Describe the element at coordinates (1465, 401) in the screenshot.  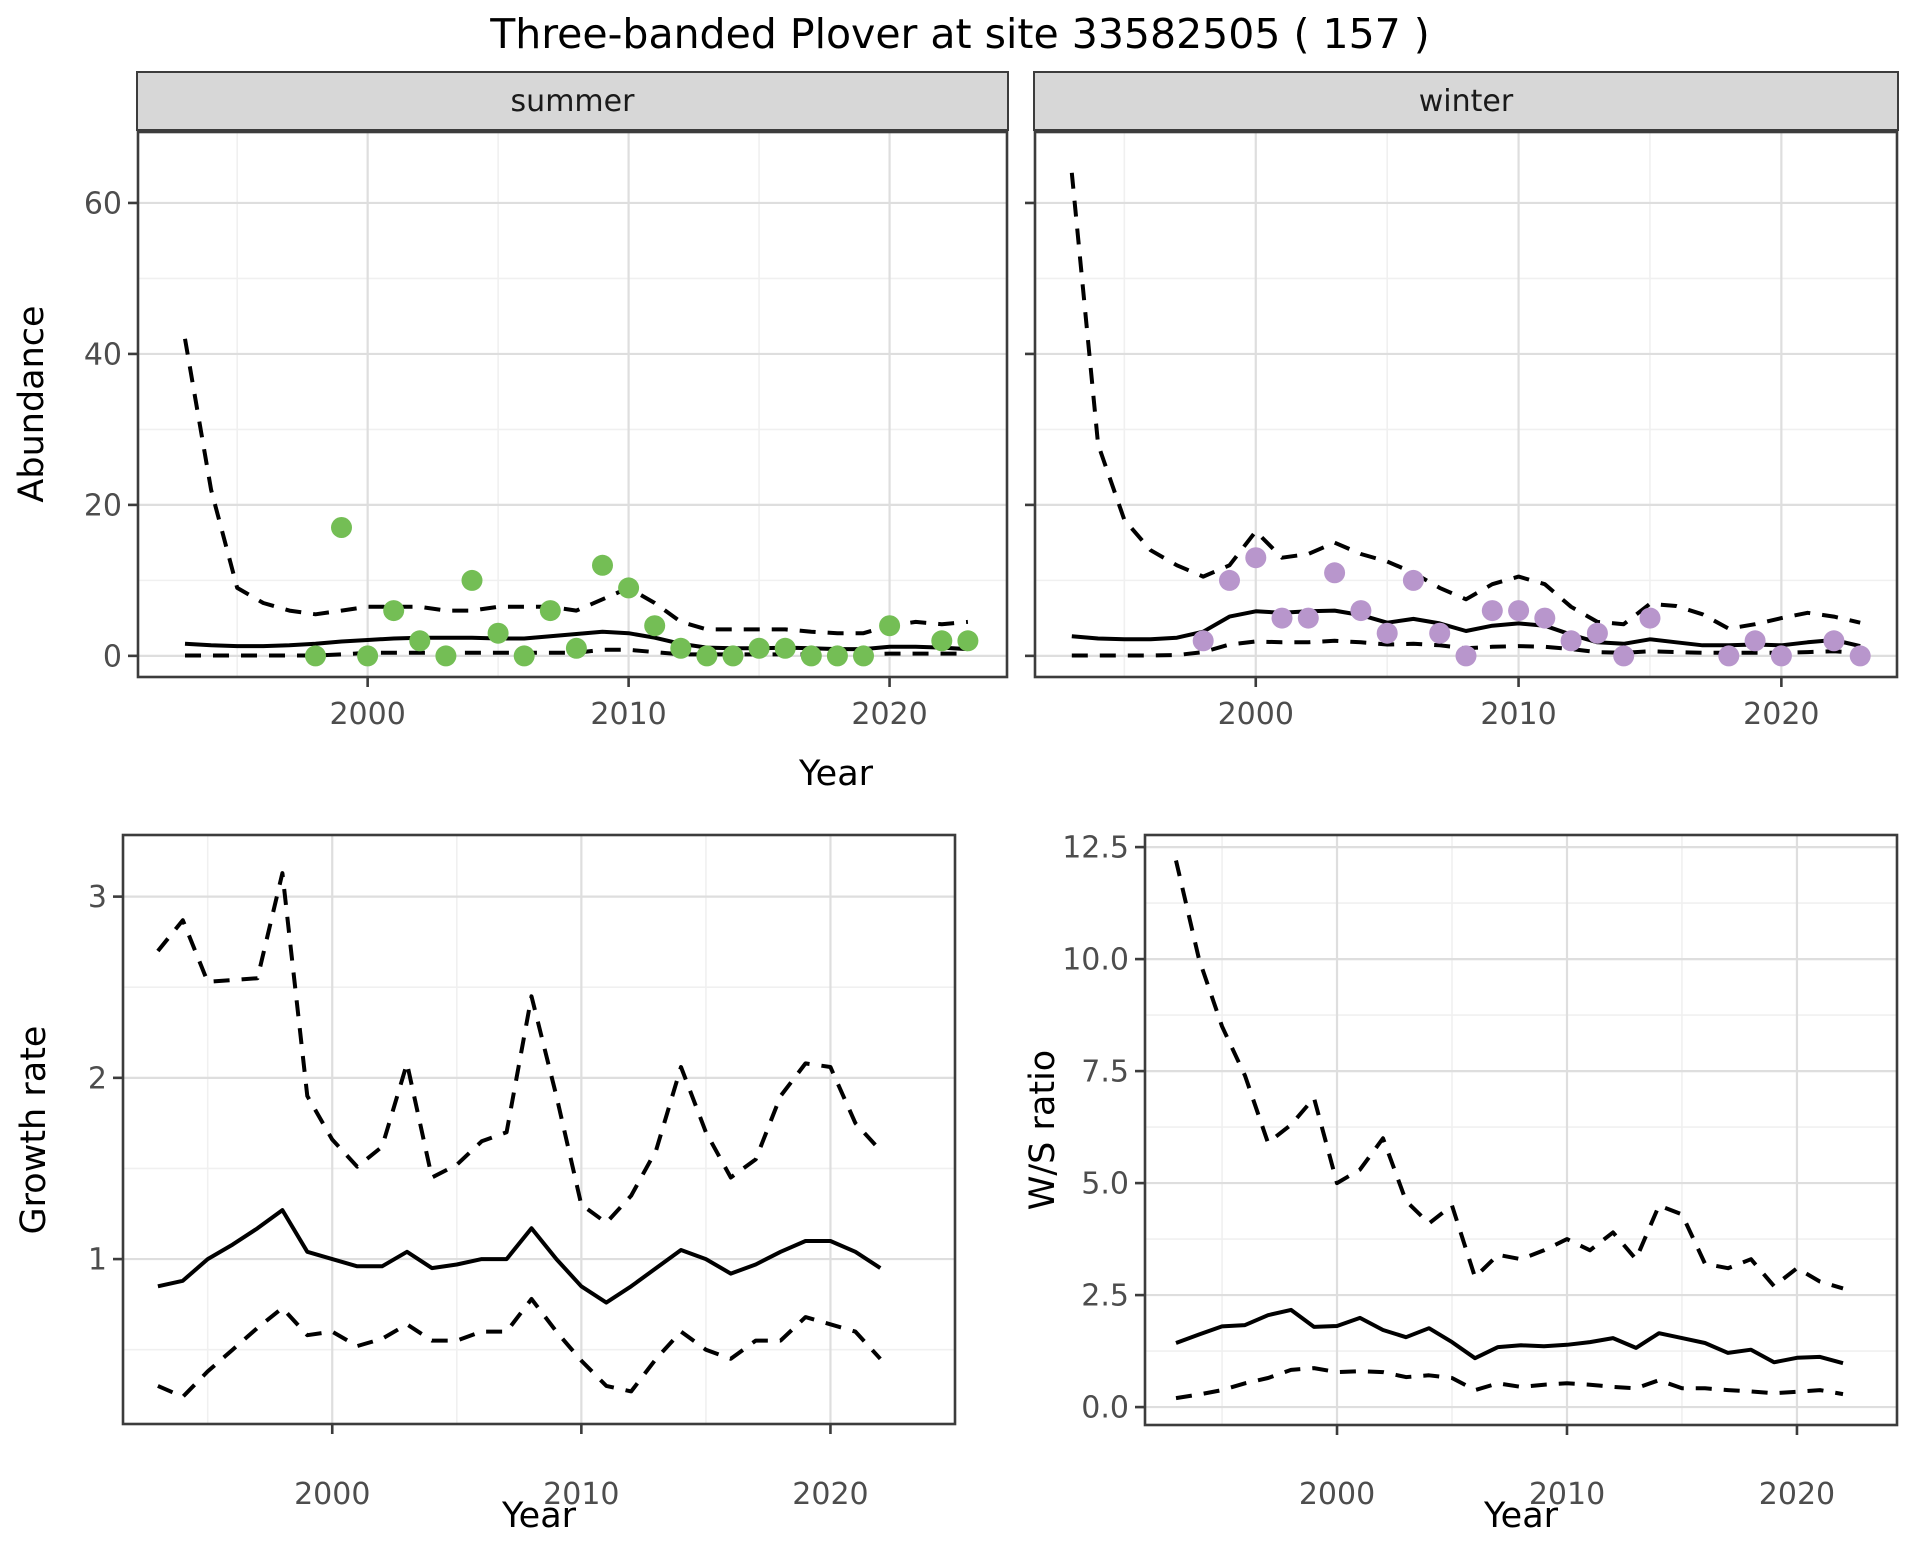
I see `abundance-winter-upper-ci-line` at that location.